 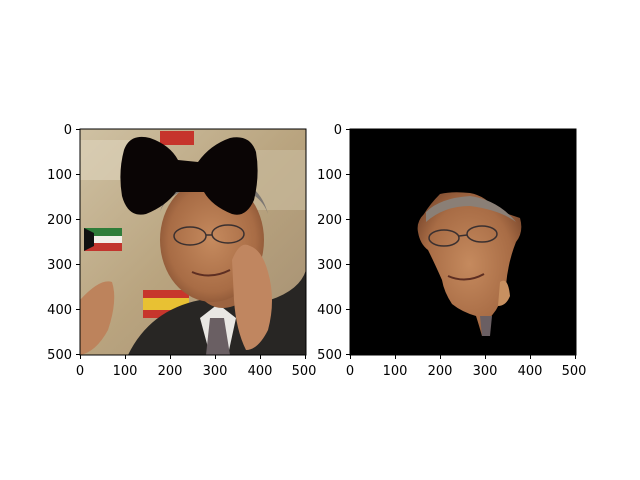 I want to click on bow-tie-mask, so click(x=189, y=175).